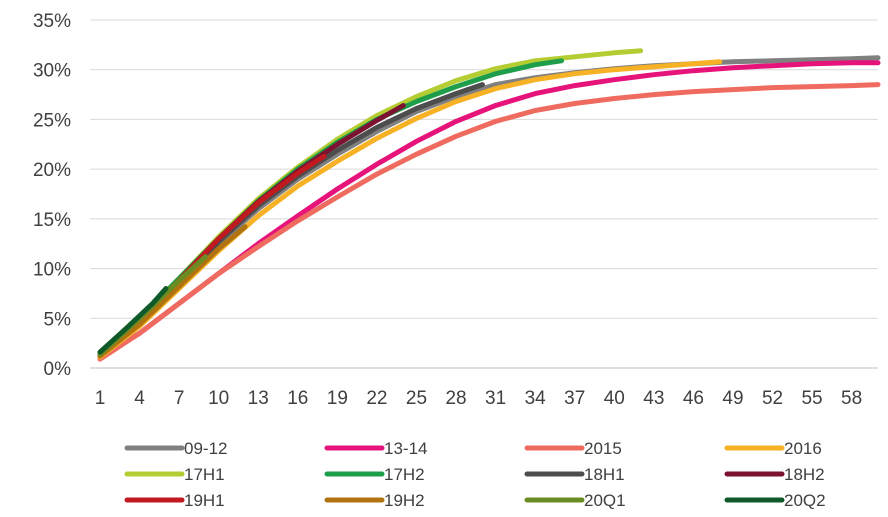  What do you see at coordinates (58, 369) in the screenshot?
I see `y-tick-label: 0%` at bounding box center [58, 369].